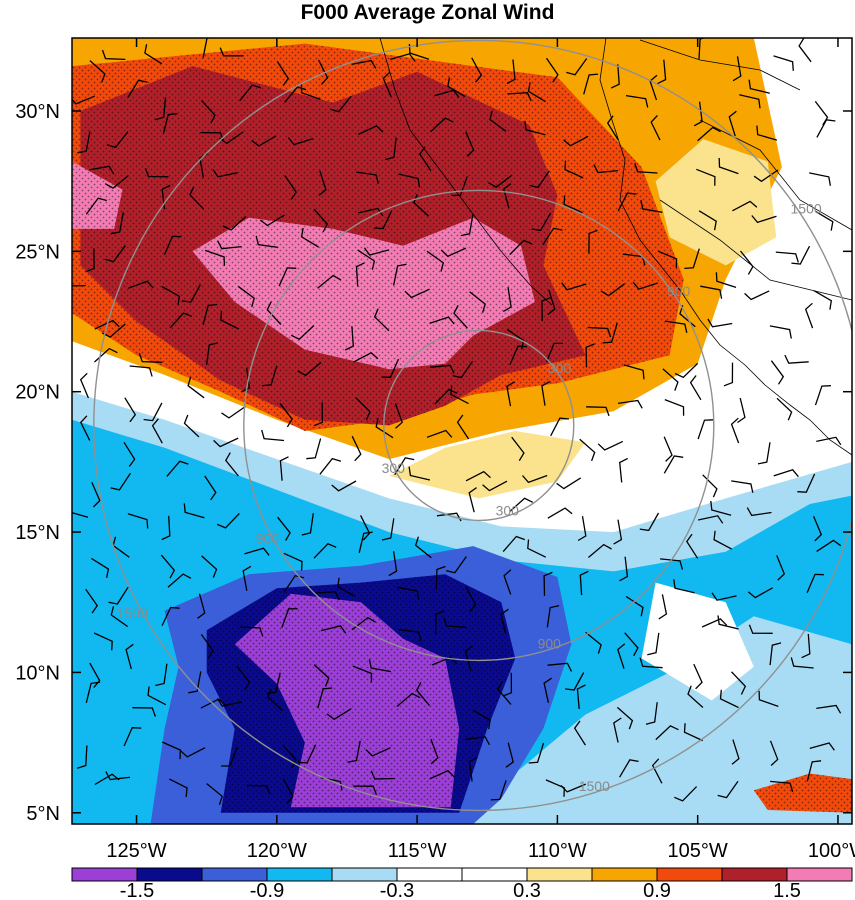 The image size is (855, 900). What do you see at coordinates (427, 12) in the screenshot?
I see `chart-title: F000 Average Zonal Wind` at bounding box center [427, 12].